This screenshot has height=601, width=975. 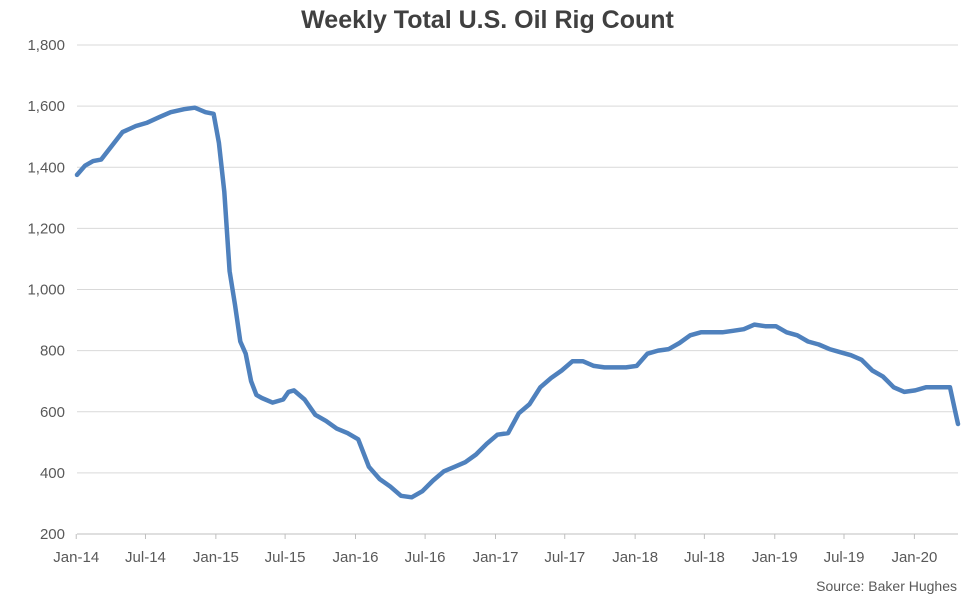 What do you see at coordinates (46, 290) in the screenshot?
I see `y-tick-label: 1,000` at bounding box center [46, 290].